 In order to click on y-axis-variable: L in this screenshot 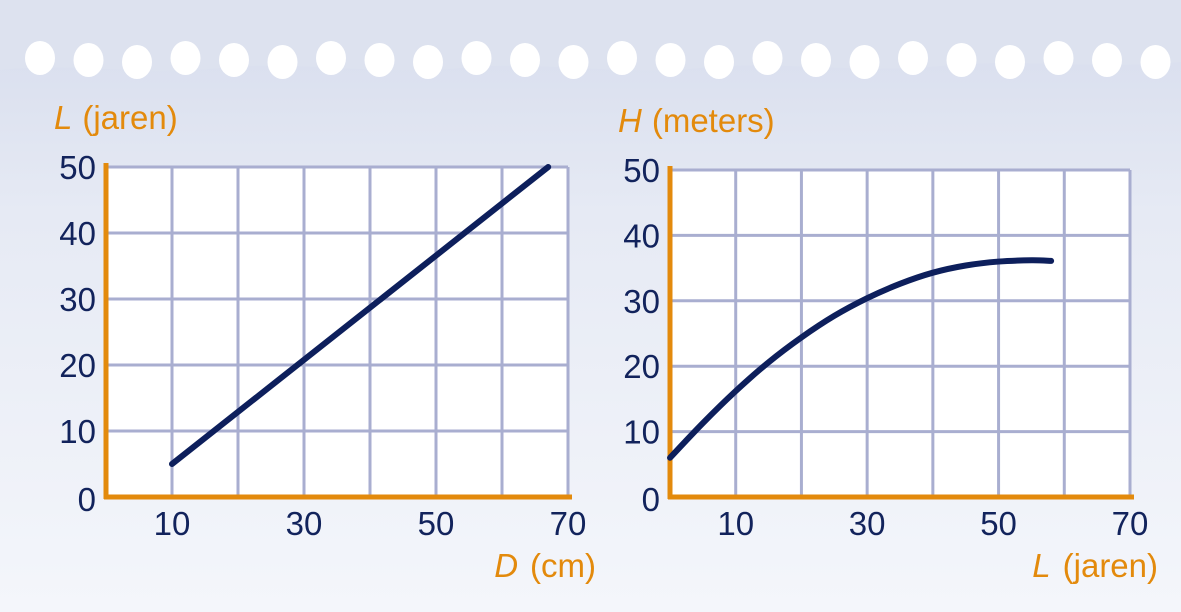, I will do `click(63, 117)`.